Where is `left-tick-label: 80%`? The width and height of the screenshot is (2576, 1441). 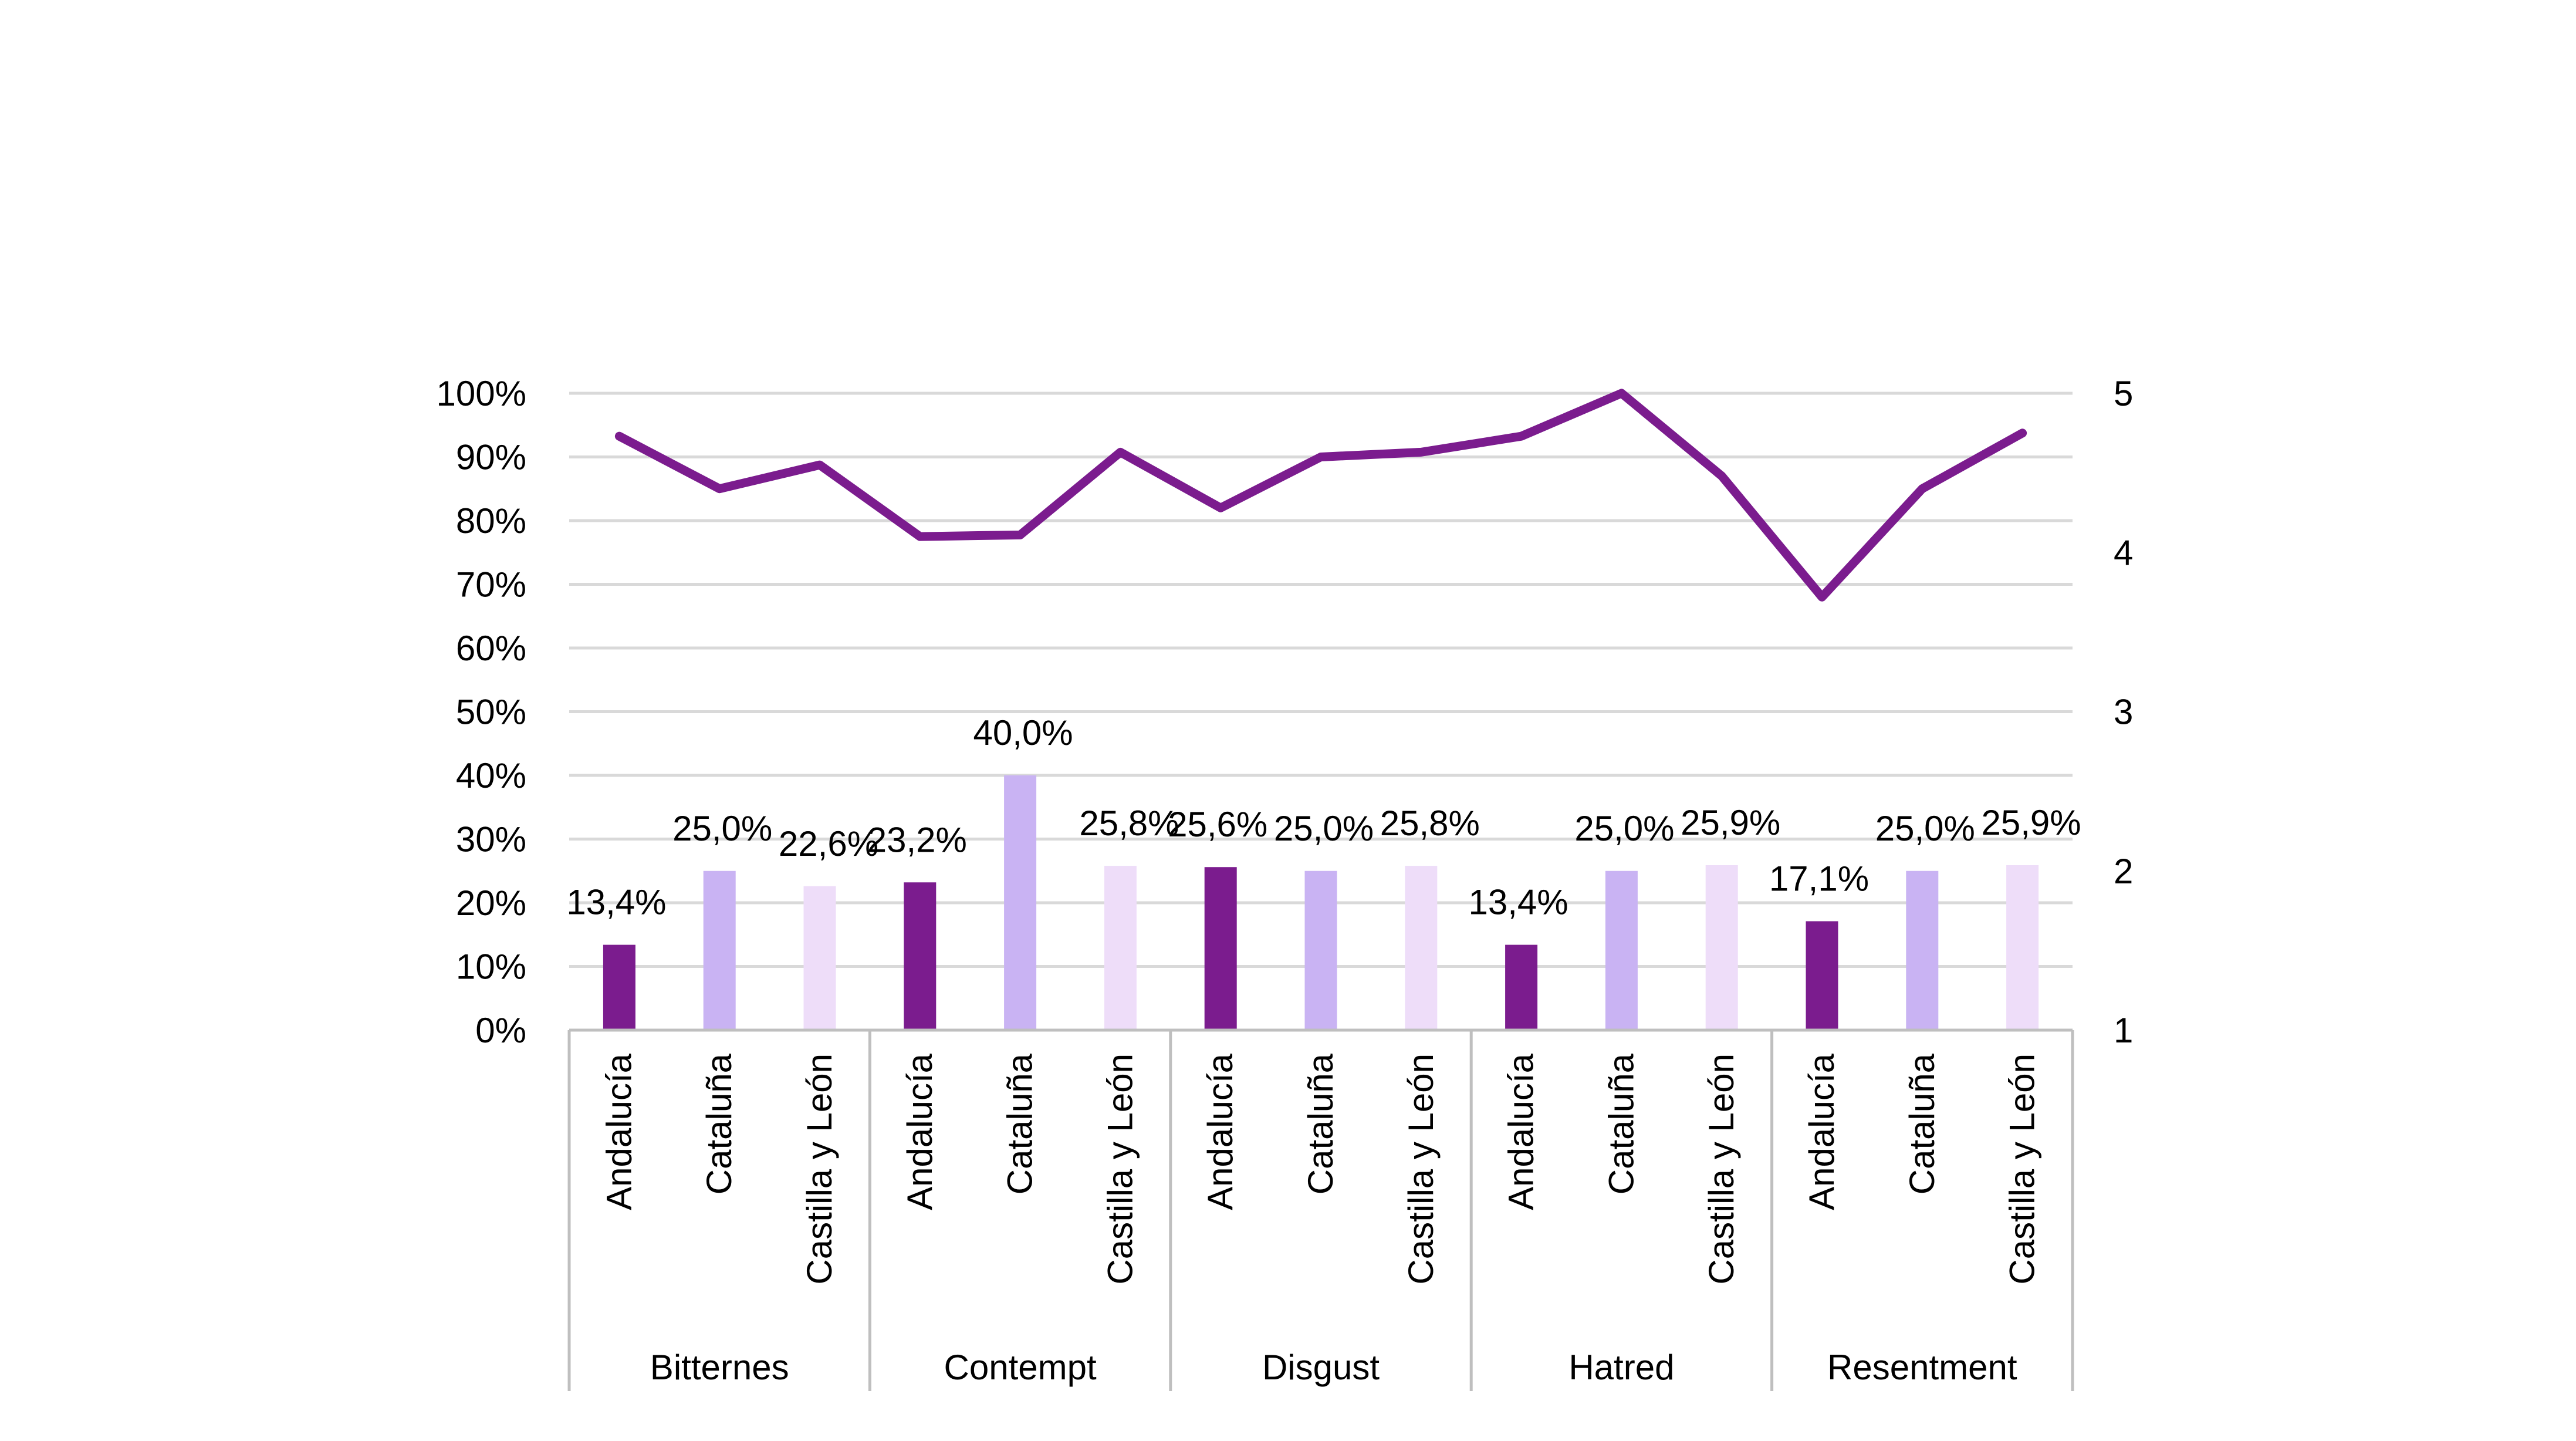
left-tick-label: 80% is located at coordinates (491, 521).